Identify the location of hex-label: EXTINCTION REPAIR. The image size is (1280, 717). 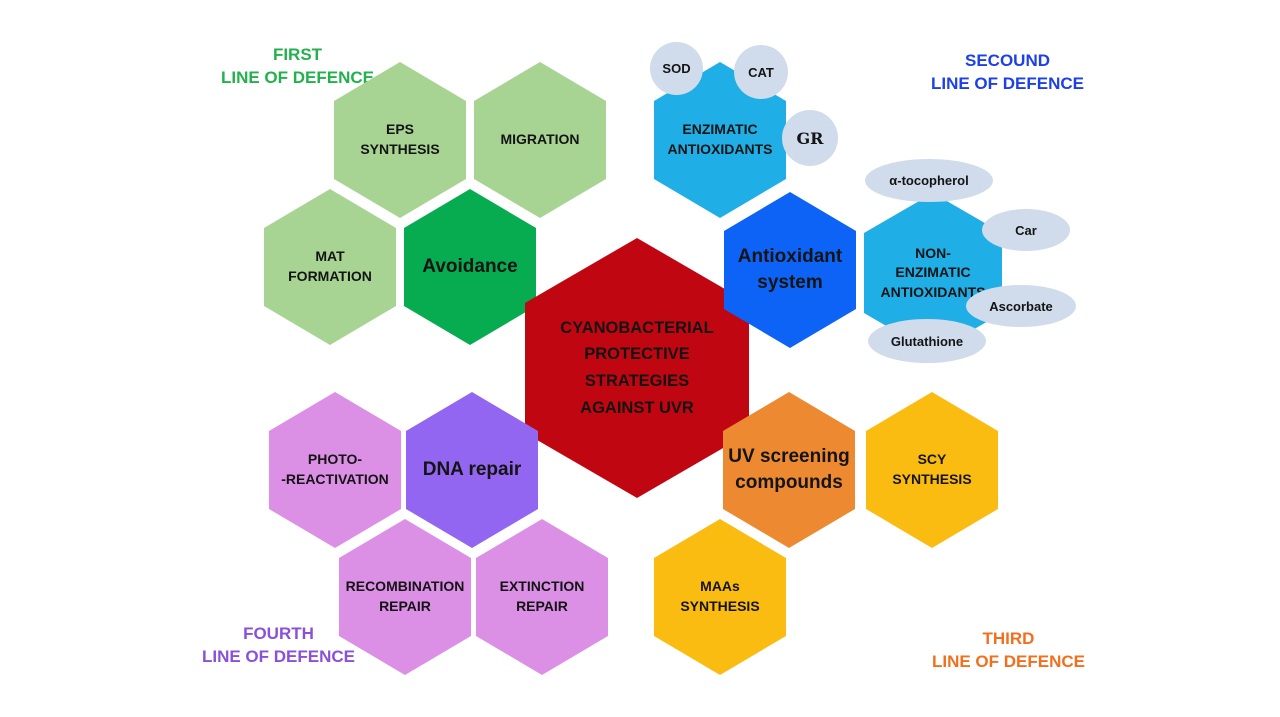
(542, 596).